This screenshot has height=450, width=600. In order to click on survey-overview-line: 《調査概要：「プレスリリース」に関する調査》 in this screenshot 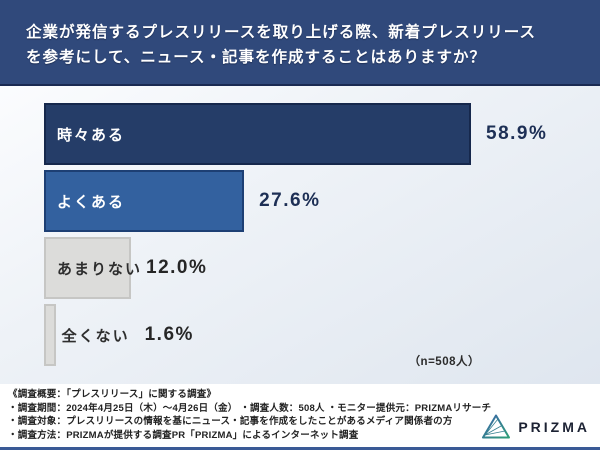, I will do `click(112, 394)`.